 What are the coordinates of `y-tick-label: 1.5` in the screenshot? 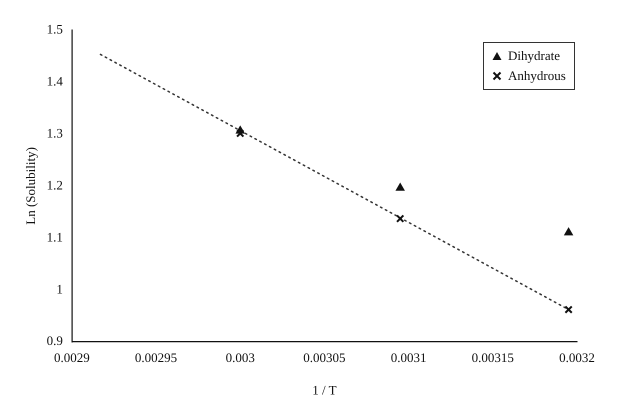 It's located at (54, 28).